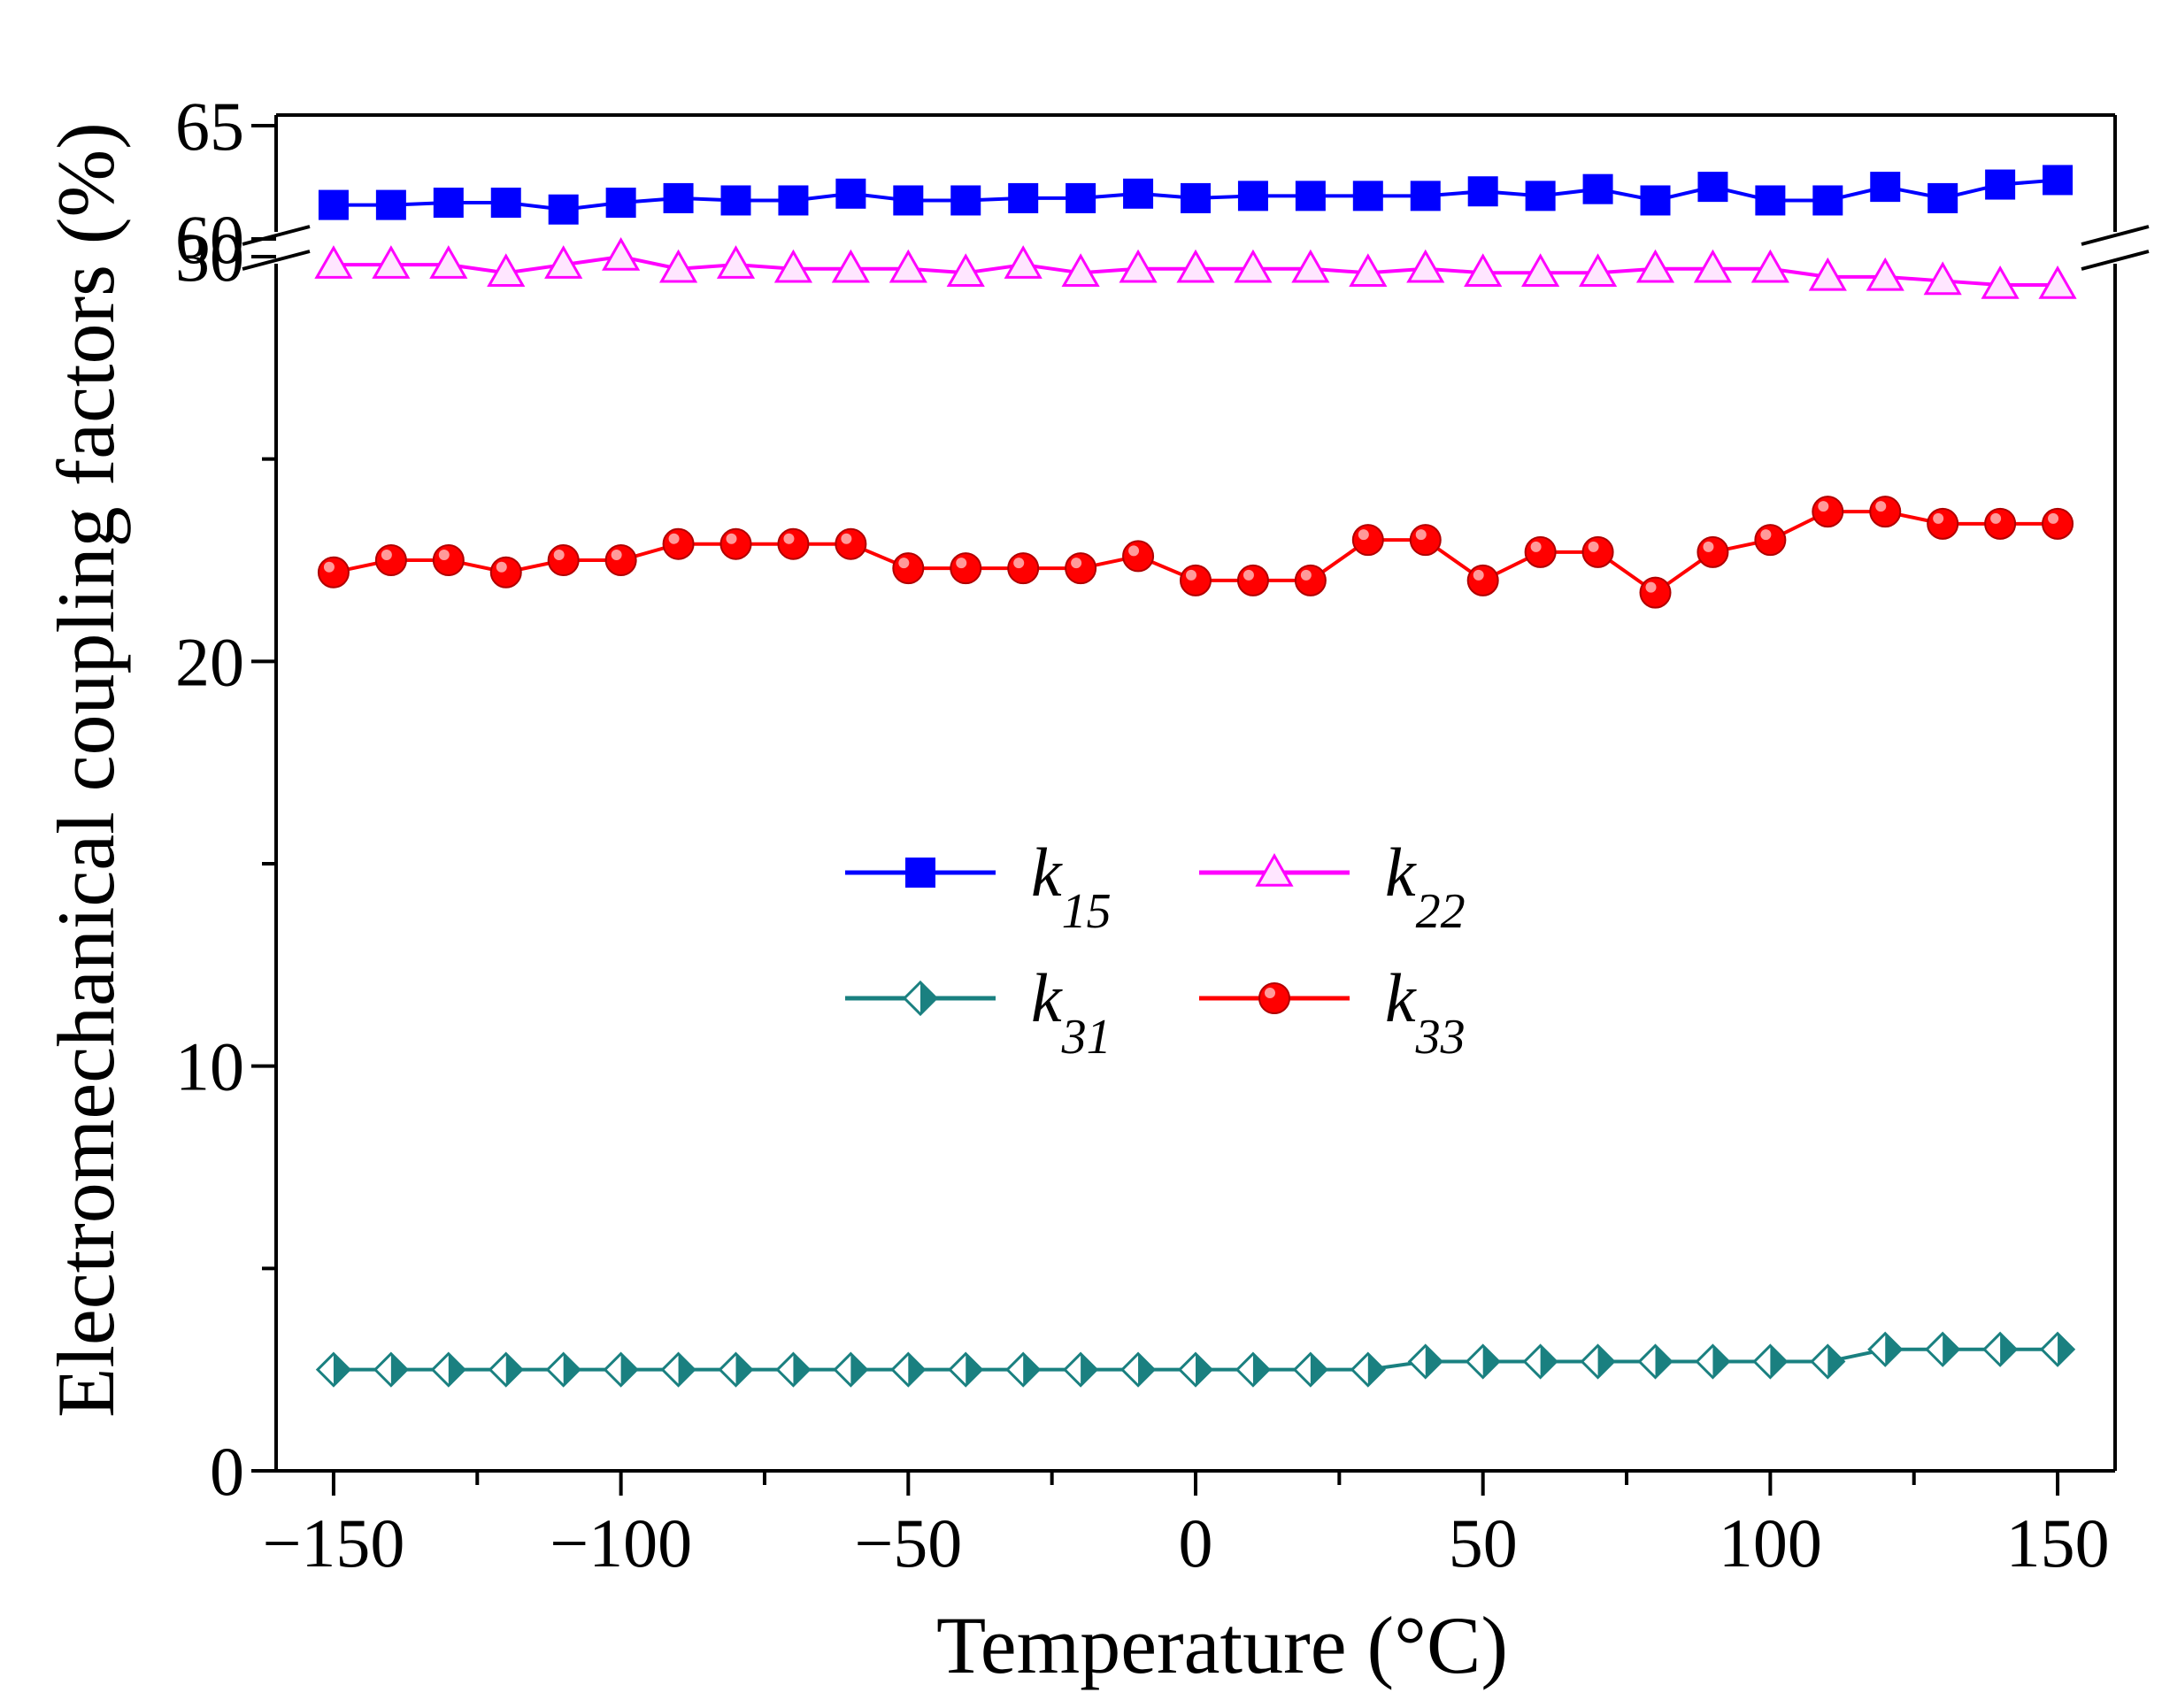 This screenshot has width=2162, height=1708. I want to click on legend-label-k15: k15, so click(1071, 886).